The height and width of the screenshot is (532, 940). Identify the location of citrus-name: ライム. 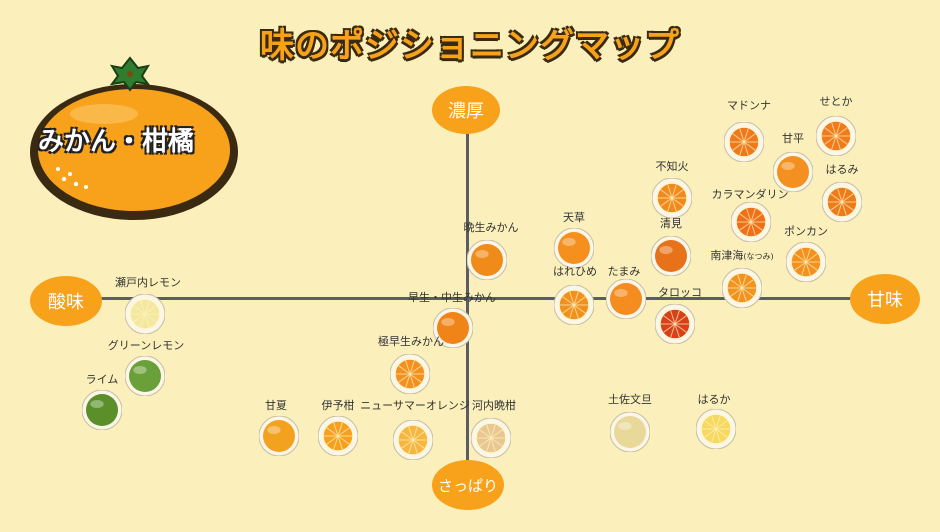
(102, 379).